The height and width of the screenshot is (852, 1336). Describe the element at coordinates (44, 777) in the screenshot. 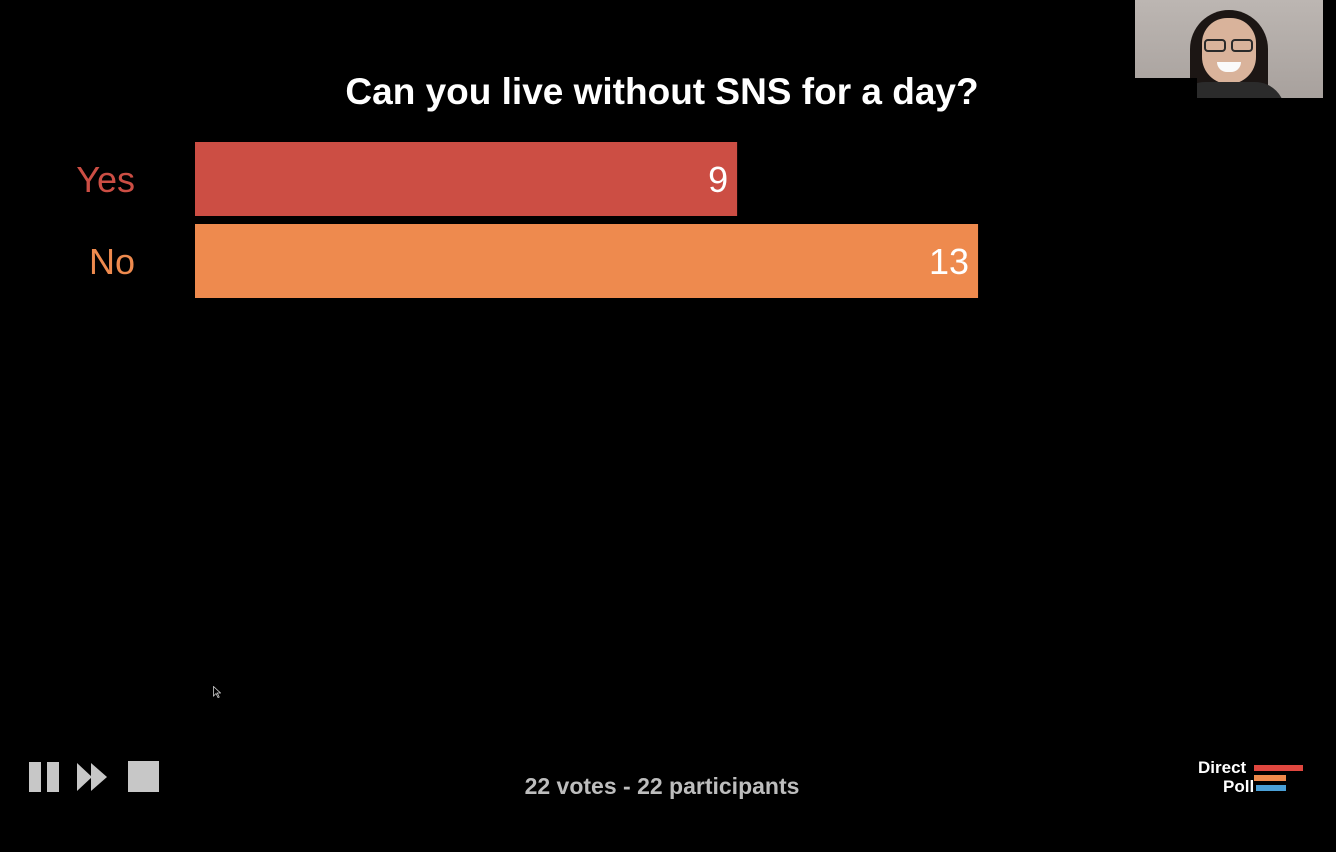

I see `pause-button` at that location.